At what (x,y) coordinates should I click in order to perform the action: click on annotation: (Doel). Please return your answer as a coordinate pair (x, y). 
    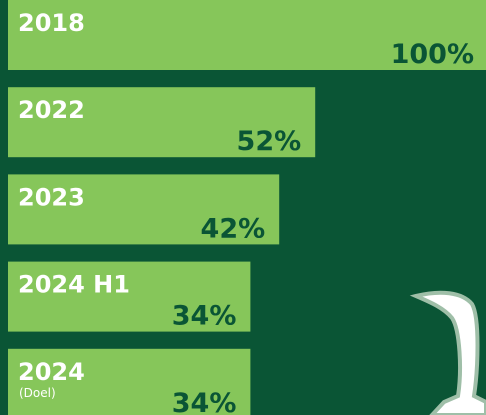
    Looking at the image, I should click on (37, 393).